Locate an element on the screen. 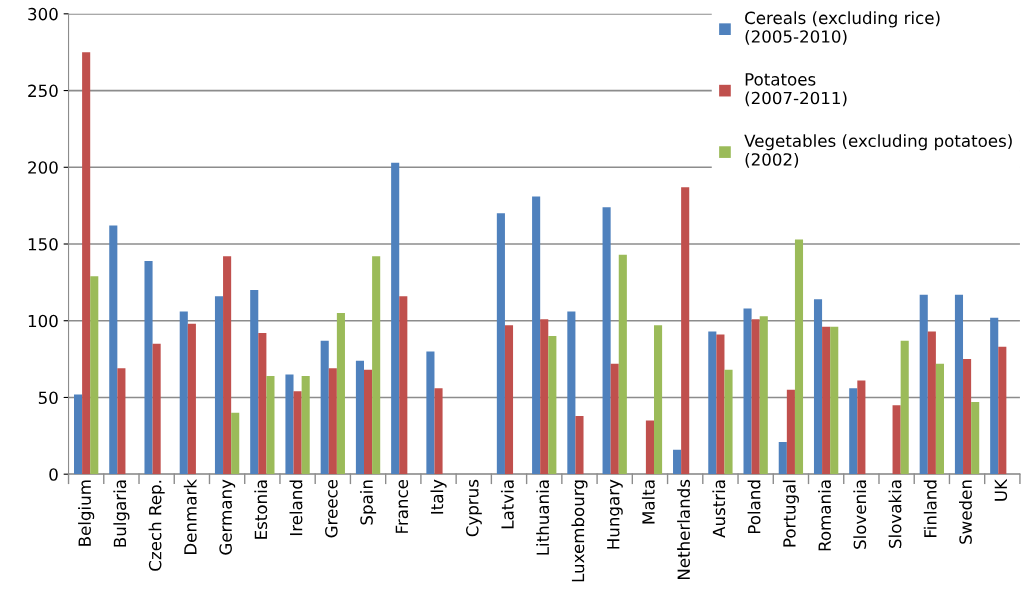  x-tick-label: Netherlands is located at coordinates (684, 529).